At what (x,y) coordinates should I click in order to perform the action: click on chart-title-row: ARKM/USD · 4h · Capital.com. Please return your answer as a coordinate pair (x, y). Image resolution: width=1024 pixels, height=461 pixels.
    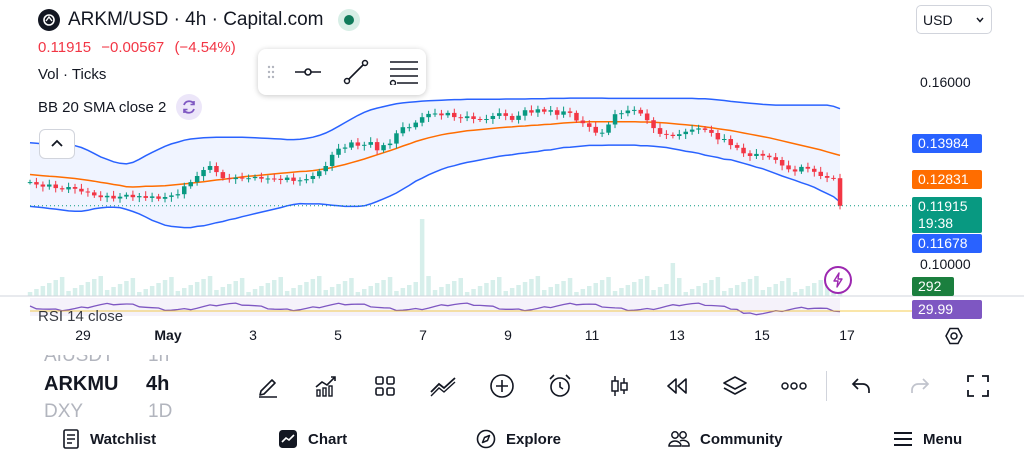
    Looking at the image, I should click on (199, 20).